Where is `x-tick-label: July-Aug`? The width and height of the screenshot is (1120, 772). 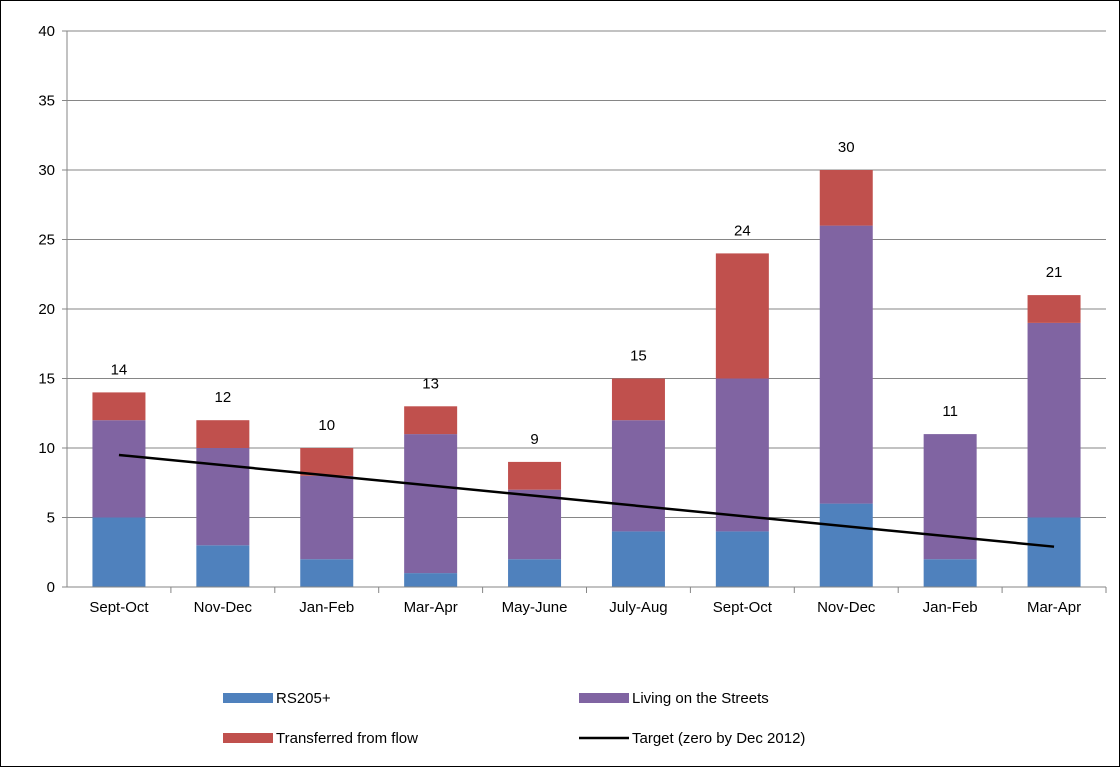
x-tick-label: July-Aug is located at coordinates (638, 607).